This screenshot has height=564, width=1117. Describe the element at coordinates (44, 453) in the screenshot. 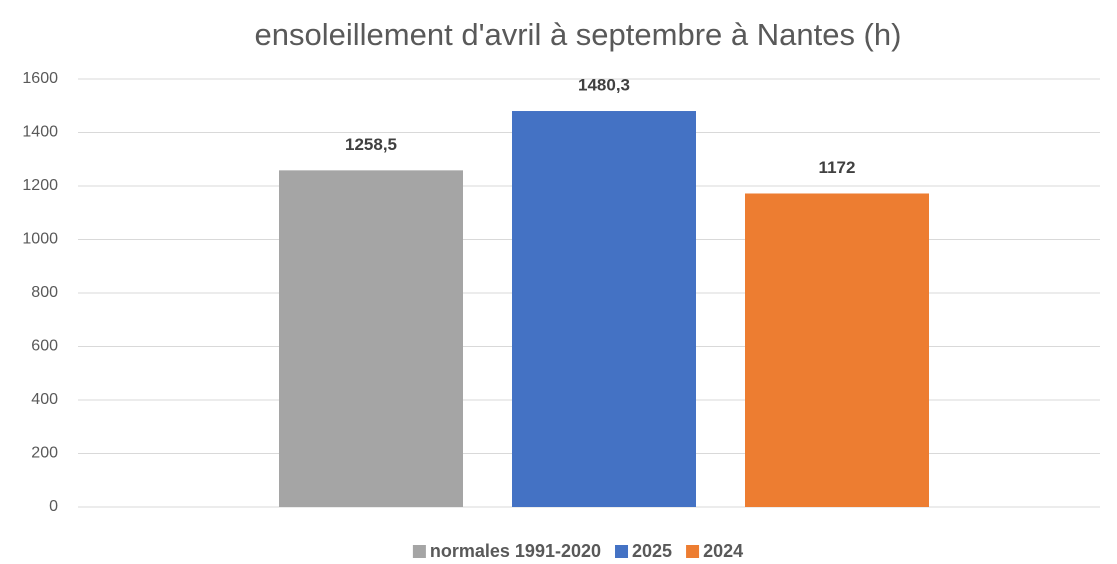

I see `y-tick-label: 200` at that location.